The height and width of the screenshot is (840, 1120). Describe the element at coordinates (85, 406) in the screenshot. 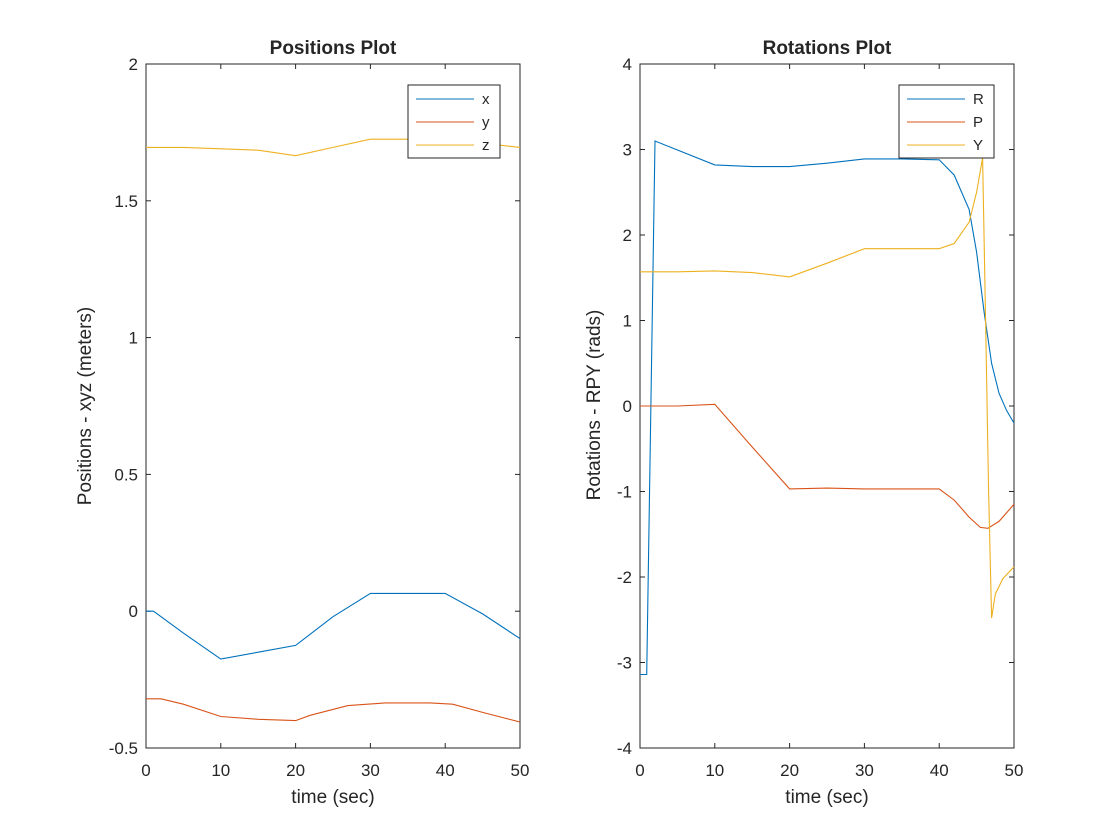

I see `positions-ylabel: Positions - xyz (meters)` at that location.